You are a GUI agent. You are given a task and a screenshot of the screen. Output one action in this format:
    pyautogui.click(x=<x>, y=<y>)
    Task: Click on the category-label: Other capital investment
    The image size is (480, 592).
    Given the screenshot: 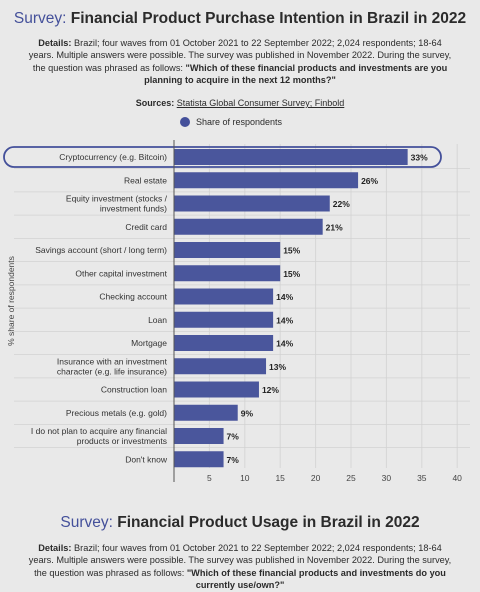 What is the action you would take?
    pyautogui.click(x=121, y=273)
    